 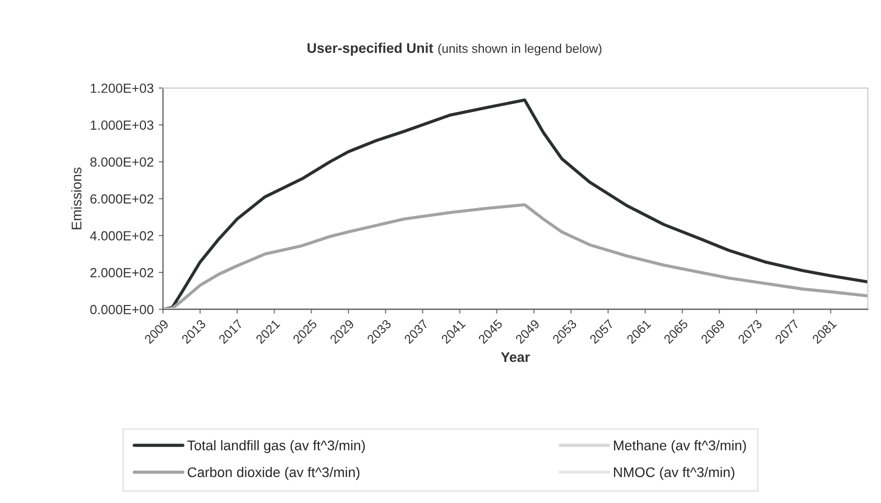 I want to click on y-tick-label: 1.200E+03, so click(x=122, y=88).